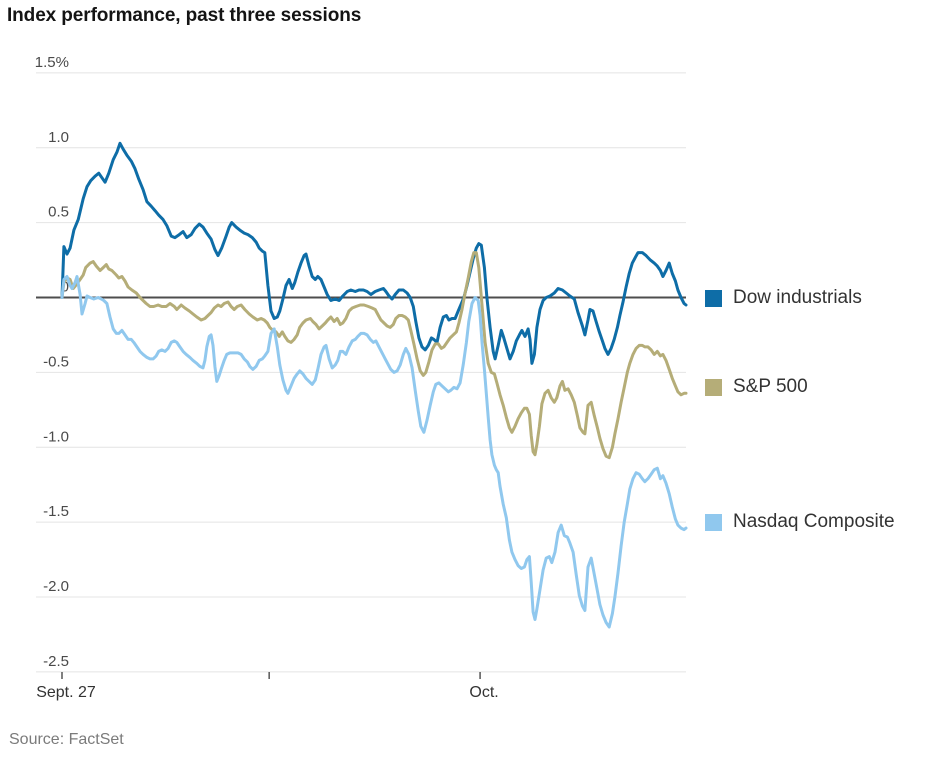  I want to click on chart-title: Index performance, past three sessions, so click(184, 15).